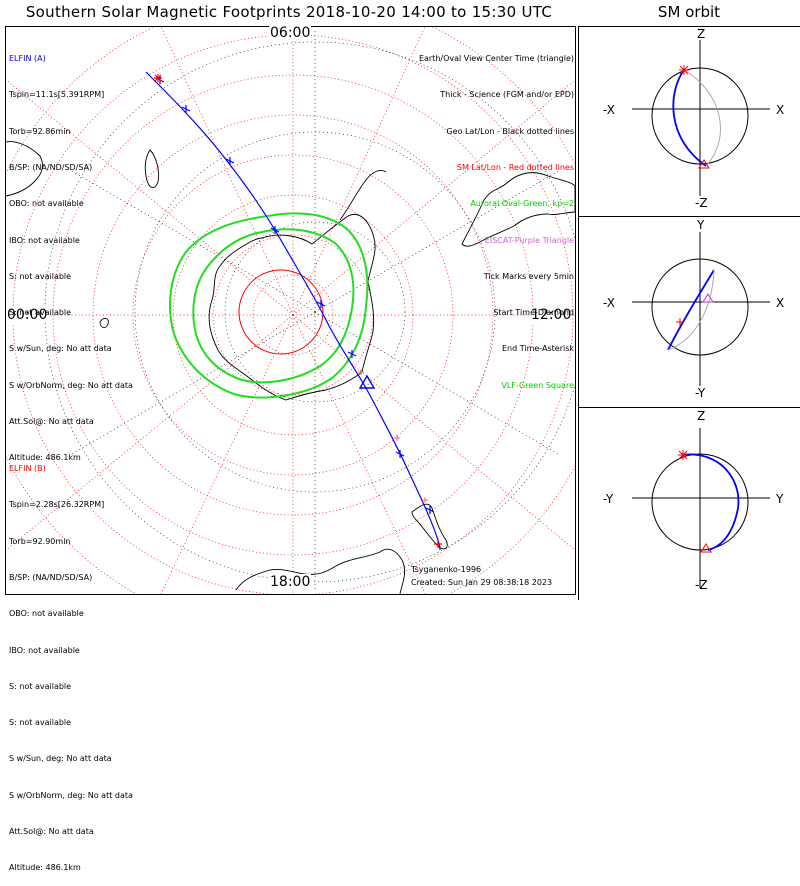 Image resolution: width=800 pixels, height=886 pixels. What do you see at coordinates (51, 168) in the screenshot?
I see `spacecraft-a-line: B/SP: (NA/ND/SD/SA)` at bounding box center [51, 168].